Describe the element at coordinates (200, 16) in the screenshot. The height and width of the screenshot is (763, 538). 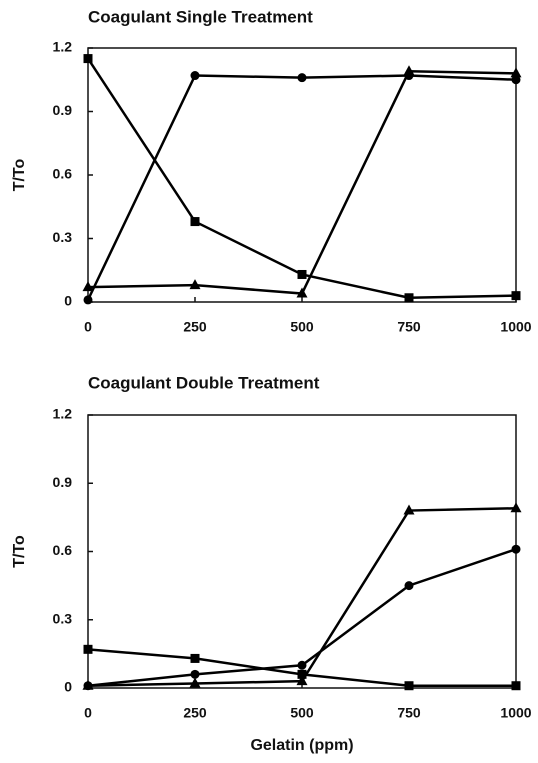
I see `chart-title: Coagulant Single Treatment` at that location.